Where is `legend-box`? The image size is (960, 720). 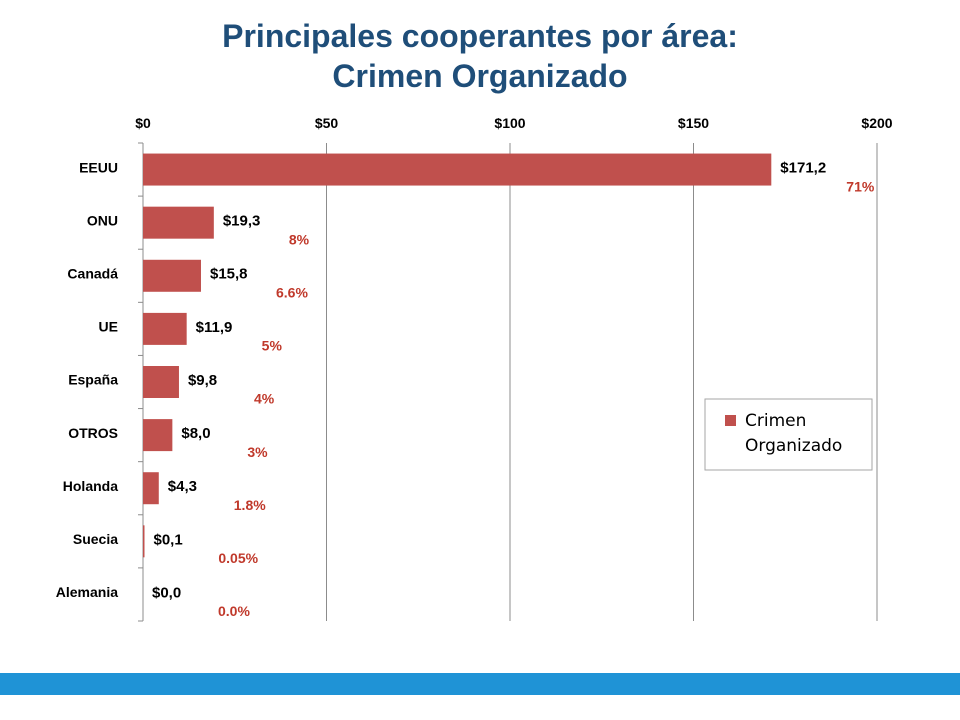
legend-box is located at coordinates (788, 434).